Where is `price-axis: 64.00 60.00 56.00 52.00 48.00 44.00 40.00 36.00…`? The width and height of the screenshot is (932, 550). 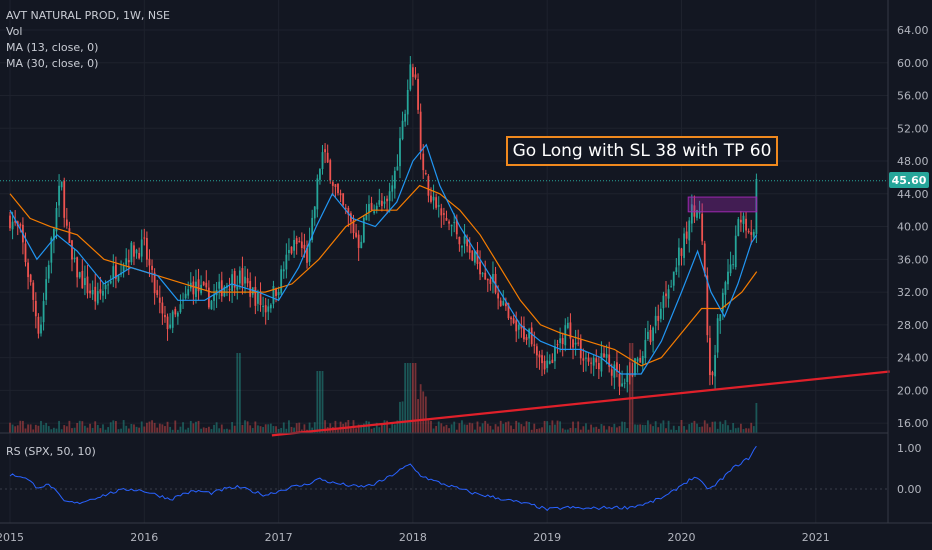 price-axis: 64.00 60.00 56.00 52.00 48.00 44.00 40.00 36.00… is located at coordinates (913, 227).